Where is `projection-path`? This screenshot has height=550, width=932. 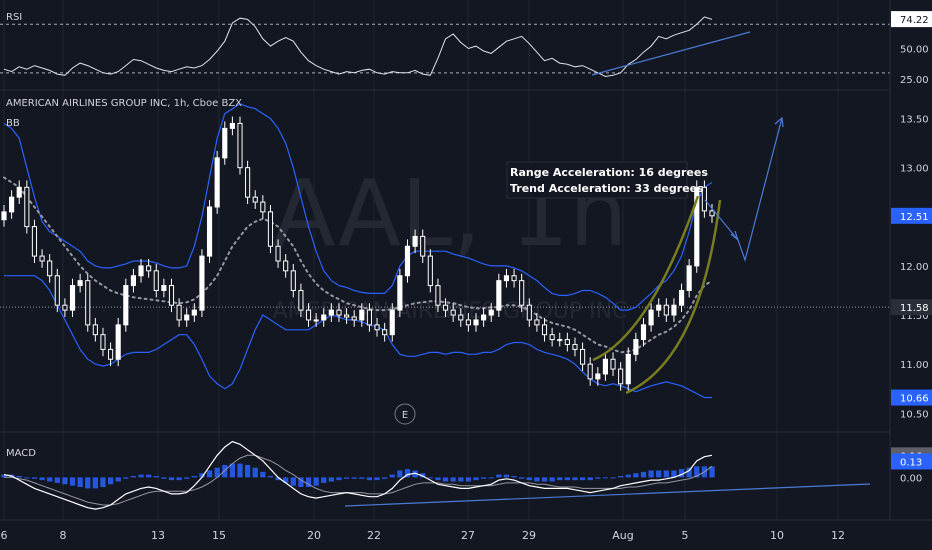
projection-path is located at coordinates (743, 190).